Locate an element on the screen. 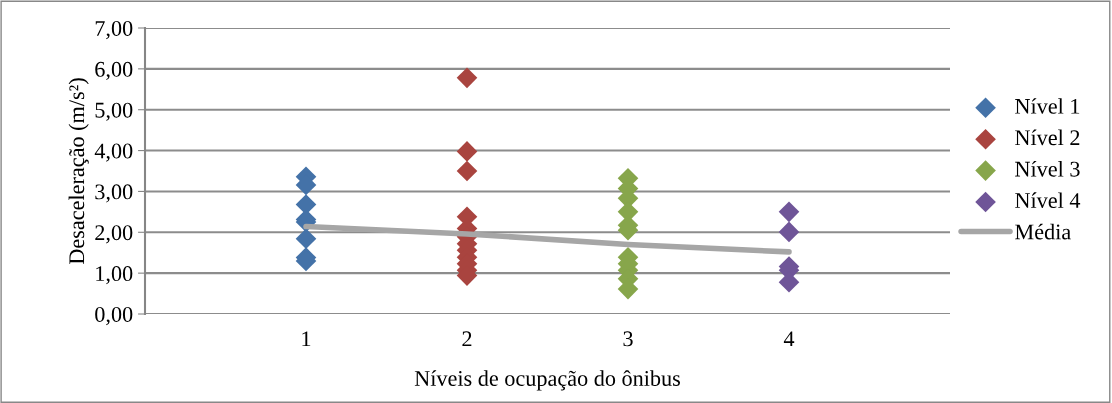  x-tick-label: 2 is located at coordinates (467, 339).